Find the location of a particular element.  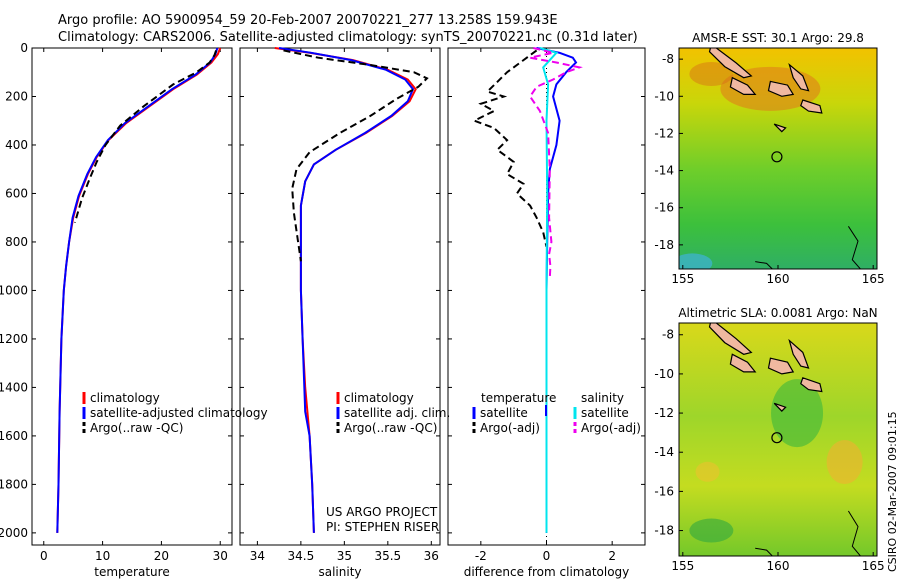

map-title-sla_map: Altimetric SLA: 0.0081 Argo: NaN is located at coordinates (777, 313).